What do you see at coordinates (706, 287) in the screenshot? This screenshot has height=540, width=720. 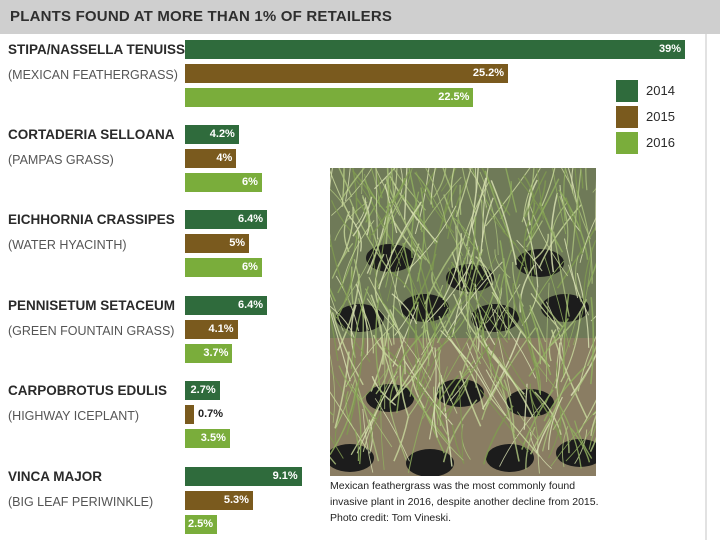 I see `page-edge-rule` at bounding box center [706, 287].